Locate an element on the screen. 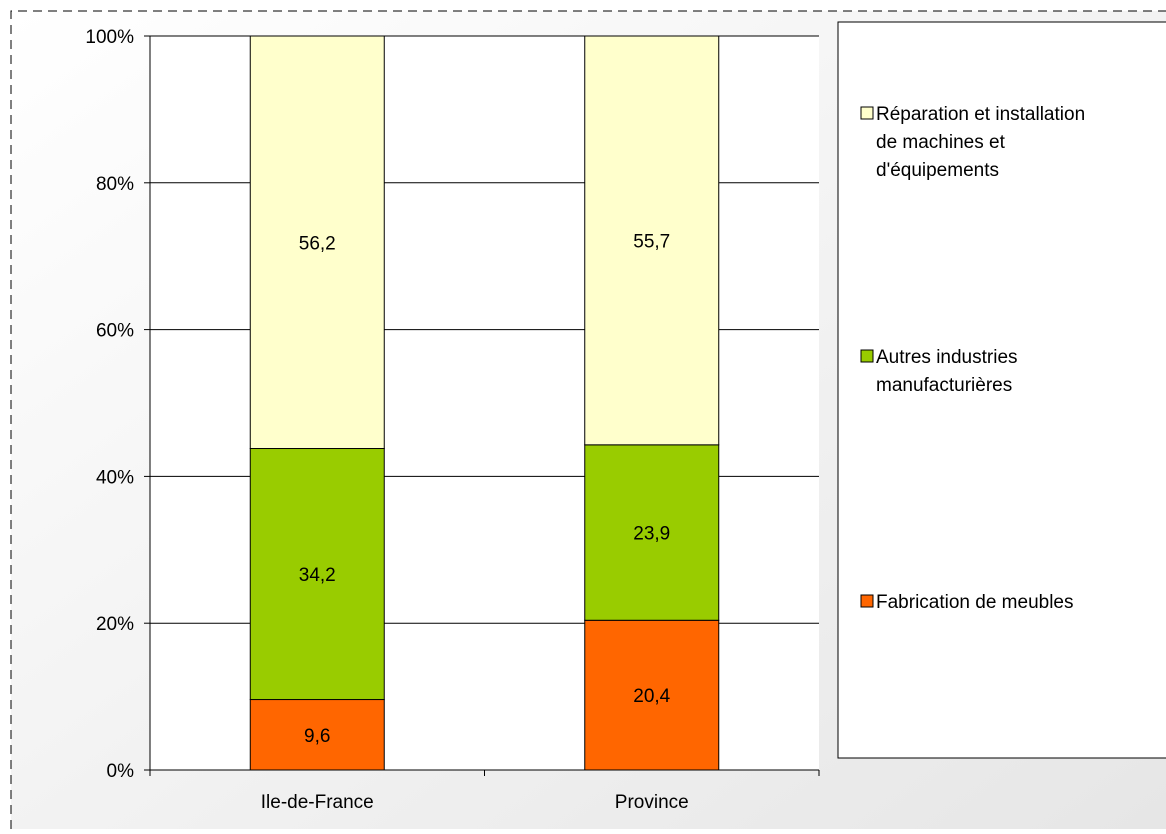 The image size is (1166, 834). x-category-label: Province is located at coordinates (652, 802).